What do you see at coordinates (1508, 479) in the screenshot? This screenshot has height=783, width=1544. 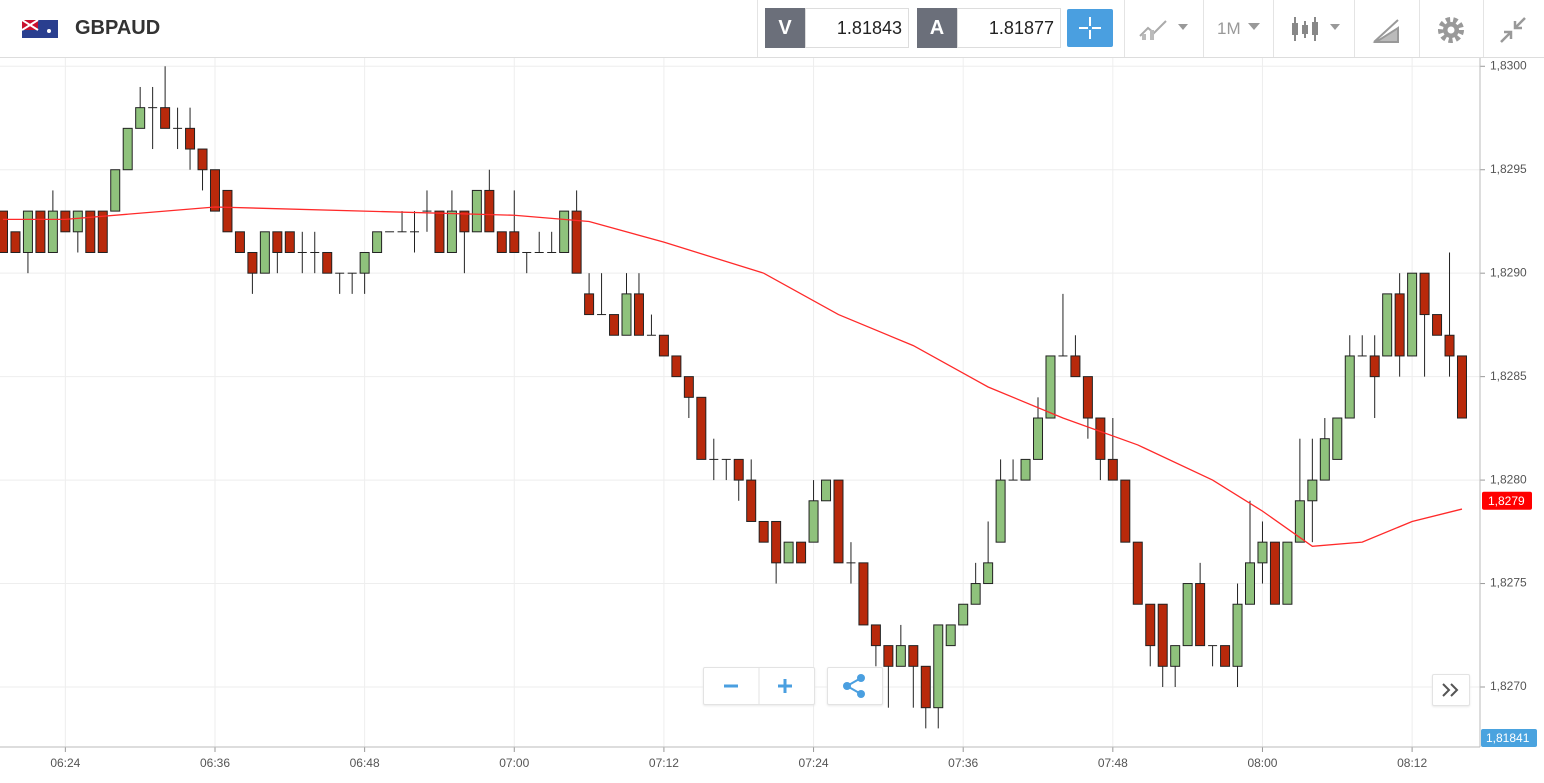 I see `y-tick-label: 1,8280` at bounding box center [1508, 479].